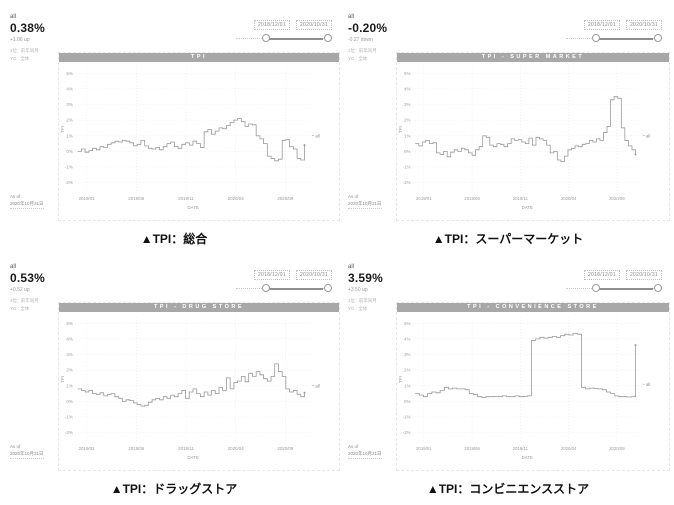 Image resolution: width=674 pixels, height=505 pixels. I want to click on chart-title: TPI, so click(199, 57).